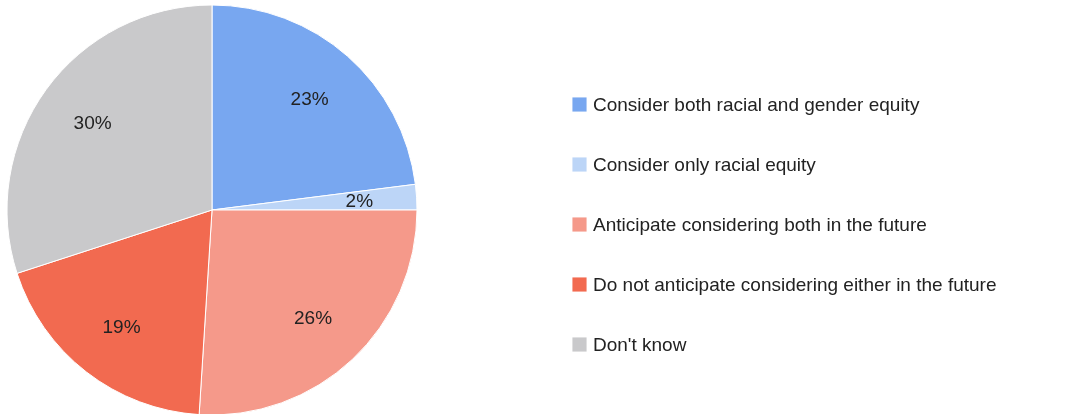 The image size is (1087, 414). Describe the element at coordinates (313, 317) in the screenshot. I see `data-label: 26%` at that location.